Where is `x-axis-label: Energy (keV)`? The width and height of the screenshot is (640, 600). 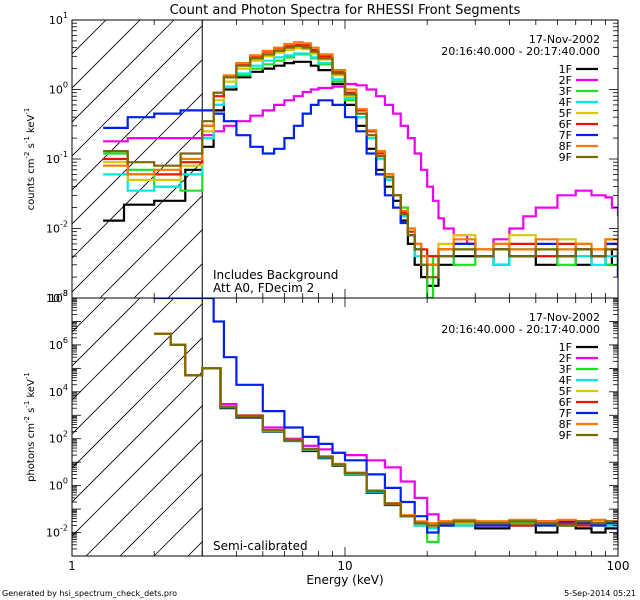
x-axis-label: Energy (keV) is located at coordinates (344, 580).